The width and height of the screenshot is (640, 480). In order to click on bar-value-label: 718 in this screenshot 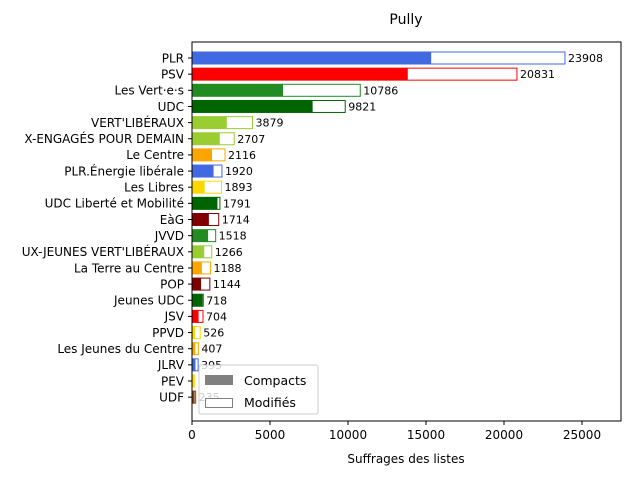, I will do `click(216, 300)`.